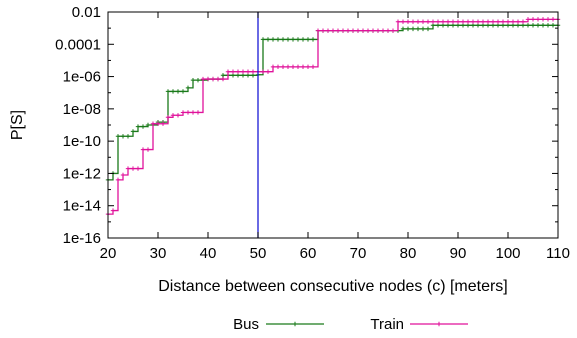  Describe the element at coordinates (17, 125) in the screenshot. I see `y-axis-label: P[S]` at that location.